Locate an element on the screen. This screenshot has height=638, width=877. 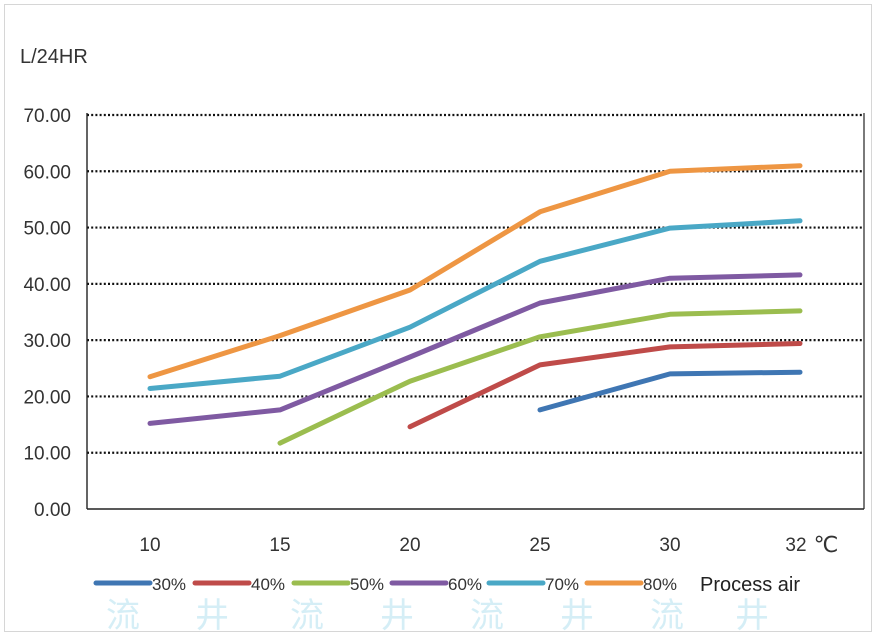
legend-label: 50% is located at coordinates (367, 584).